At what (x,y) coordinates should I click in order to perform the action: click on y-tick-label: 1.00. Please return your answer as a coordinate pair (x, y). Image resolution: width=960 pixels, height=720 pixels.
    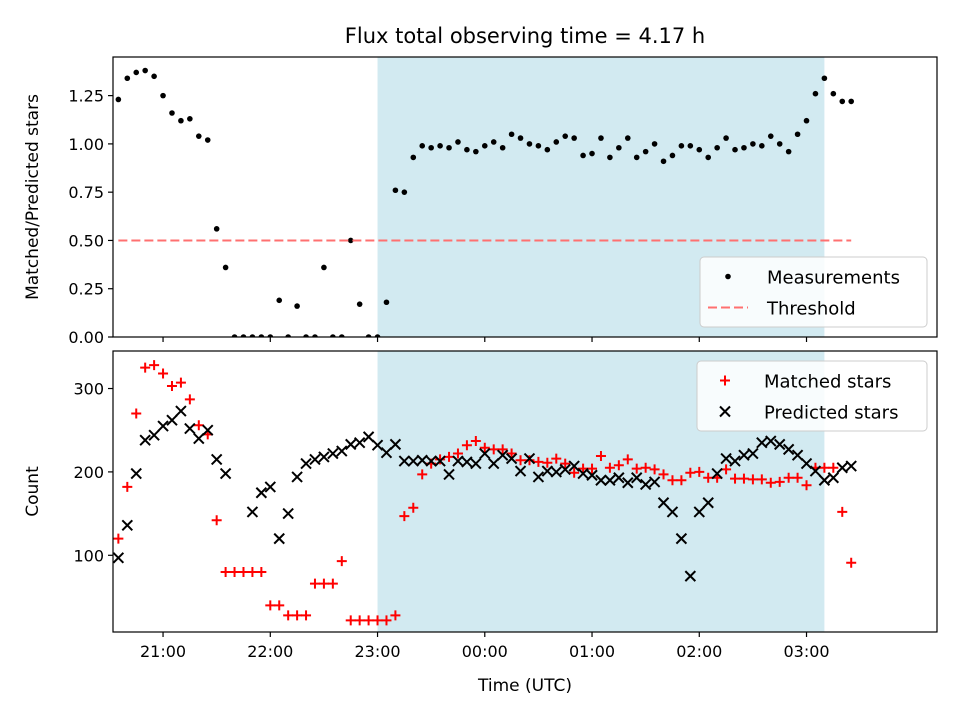
    Looking at the image, I should click on (86, 144).